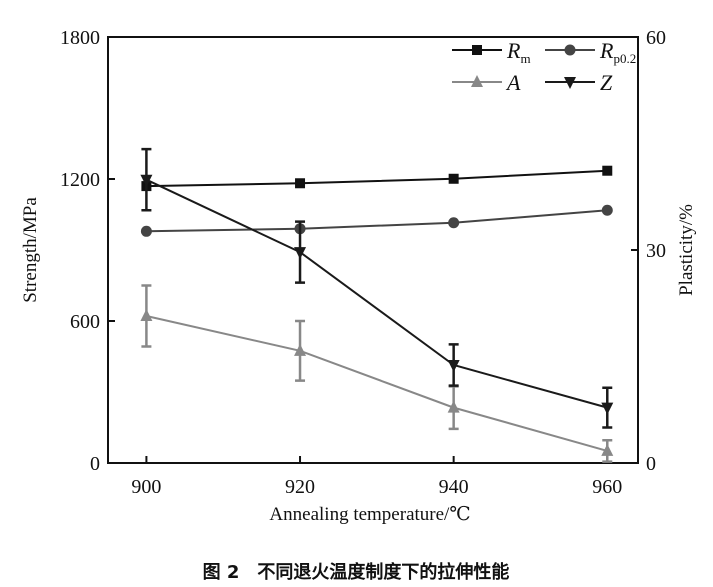  What do you see at coordinates (656, 251) in the screenshot?
I see `y-right-tick-label: 30` at bounding box center [656, 251].